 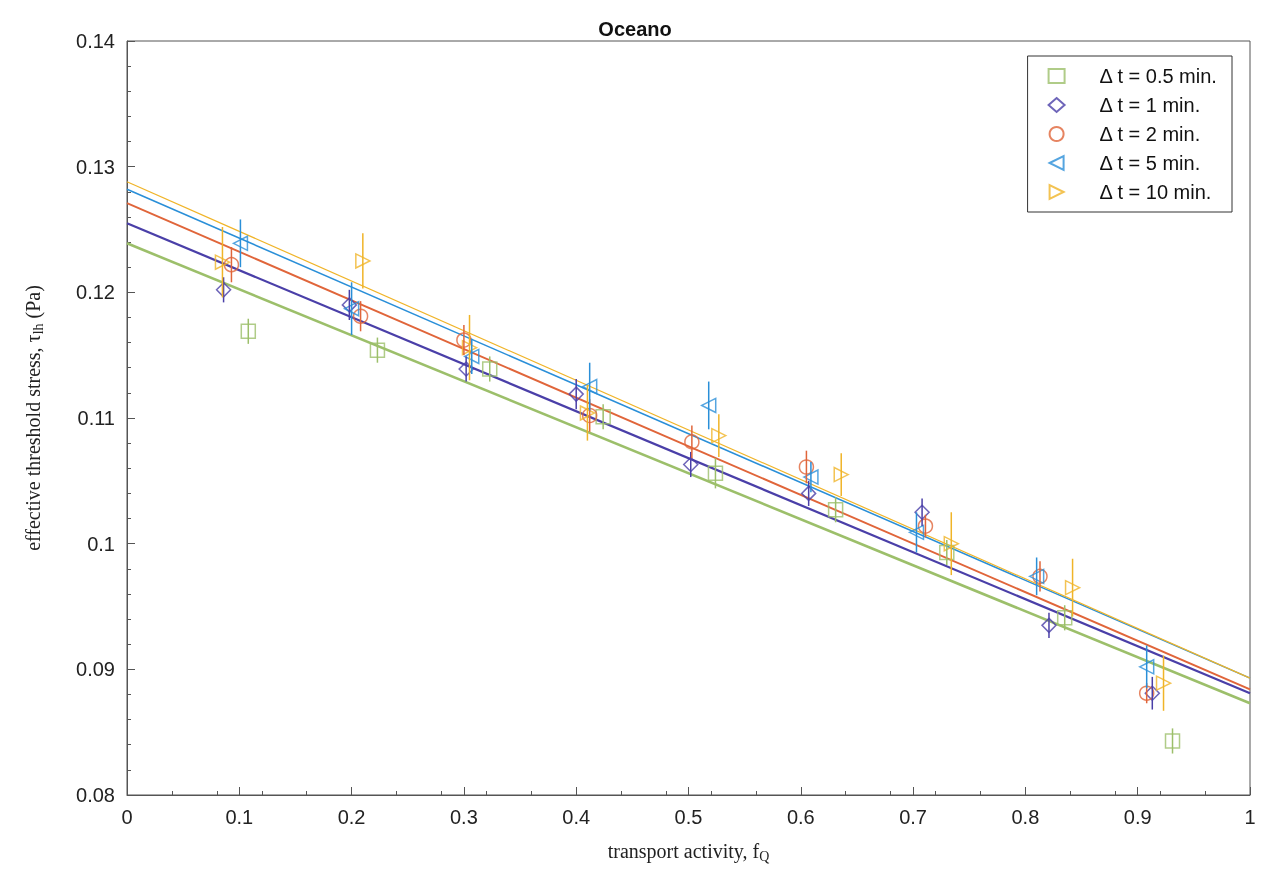 What do you see at coordinates (1025, 817) in the screenshot?
I see `x-tick-label: 0.8` at bounding box center [1025, 817].